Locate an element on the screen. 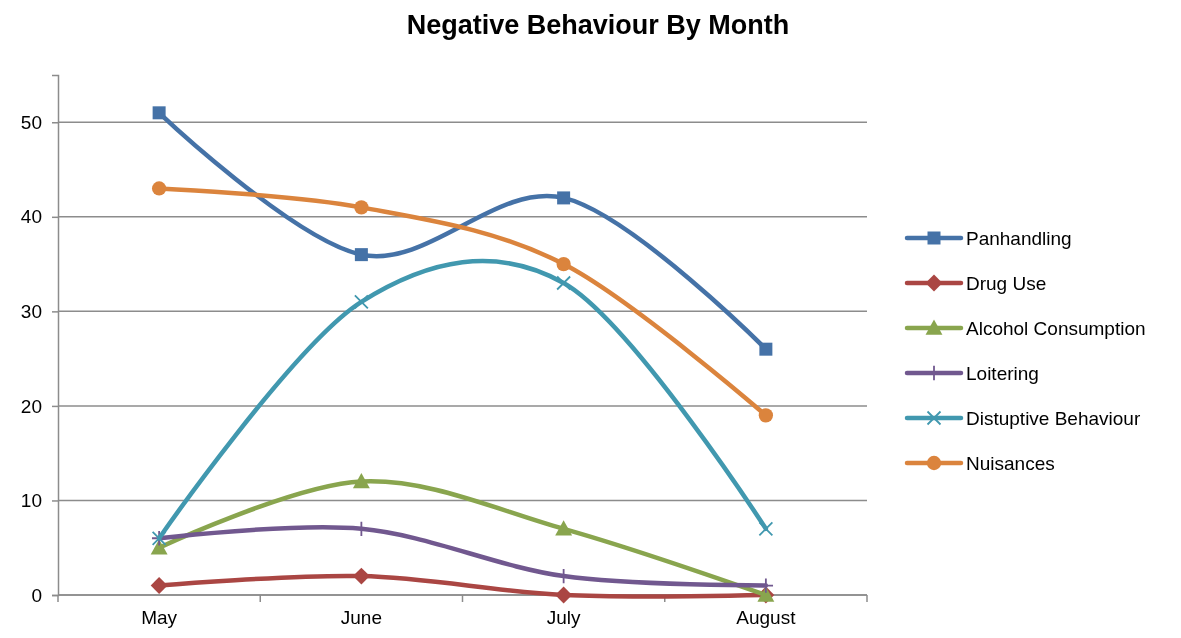  legend-label: Nuisances is located at coordinates (1010, 463).